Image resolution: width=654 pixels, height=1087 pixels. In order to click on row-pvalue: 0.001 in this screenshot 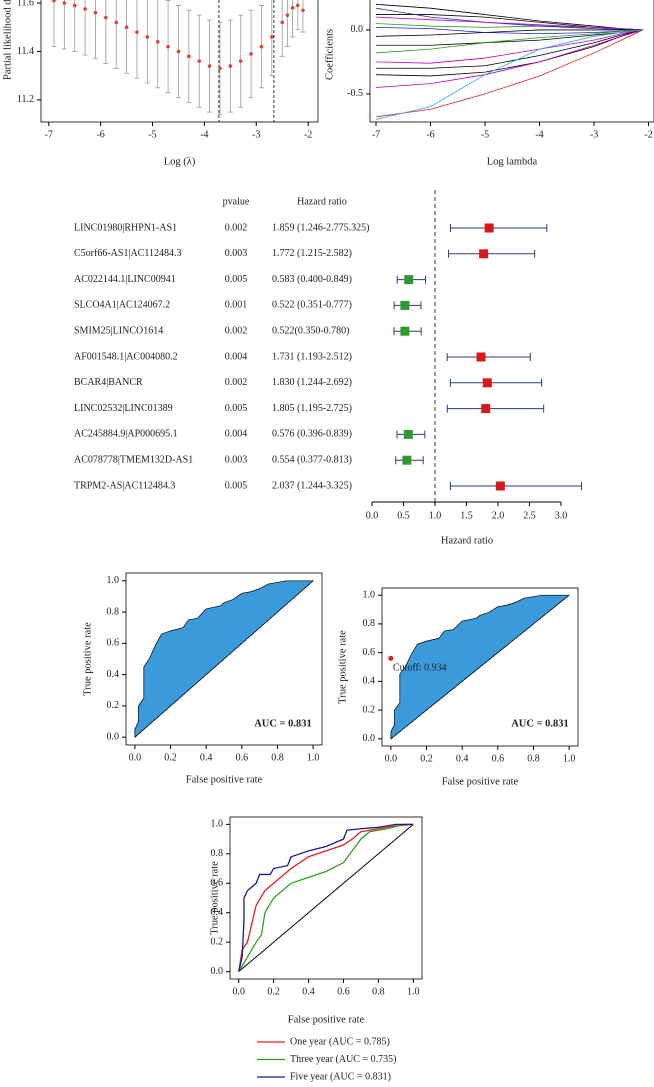, I will do `click(236, 305)`.